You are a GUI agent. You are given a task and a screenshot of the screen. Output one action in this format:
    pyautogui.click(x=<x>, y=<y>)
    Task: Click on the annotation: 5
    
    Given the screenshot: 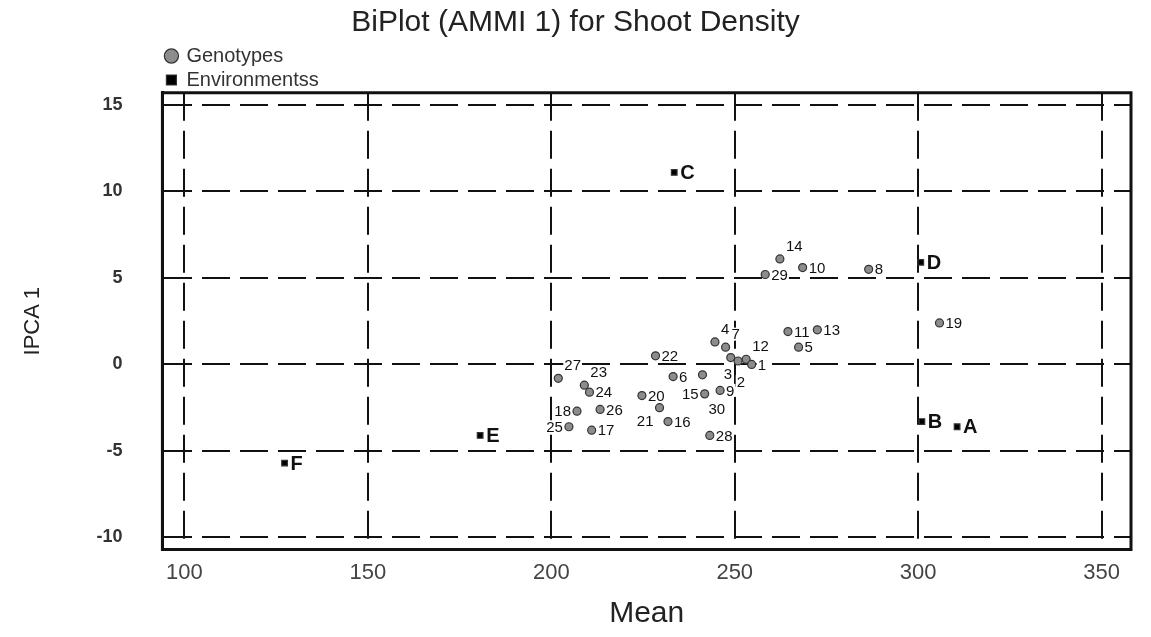 What is the action you would take?
    pyautogui.click(x=808, y=347)
    